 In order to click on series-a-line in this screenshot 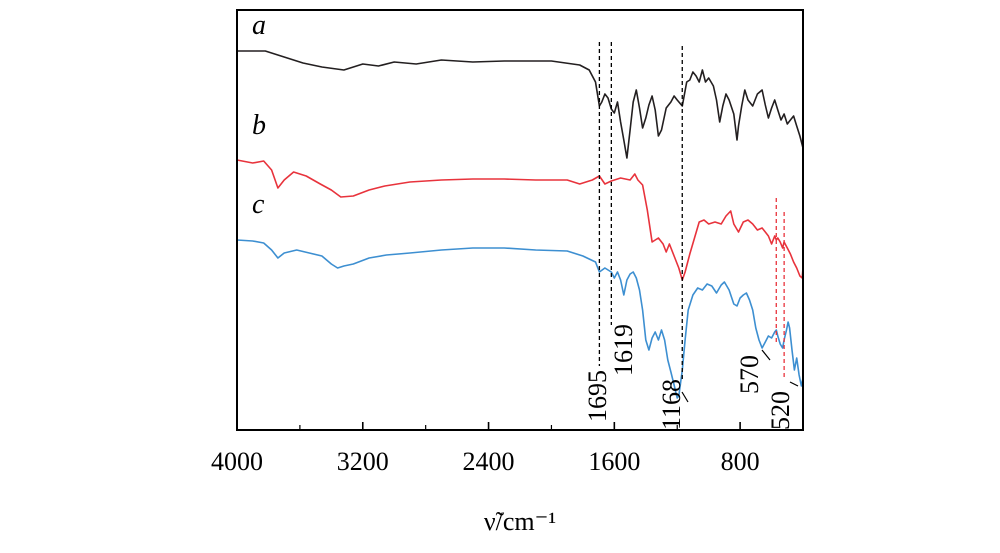, I will do `click(520, 104)`.